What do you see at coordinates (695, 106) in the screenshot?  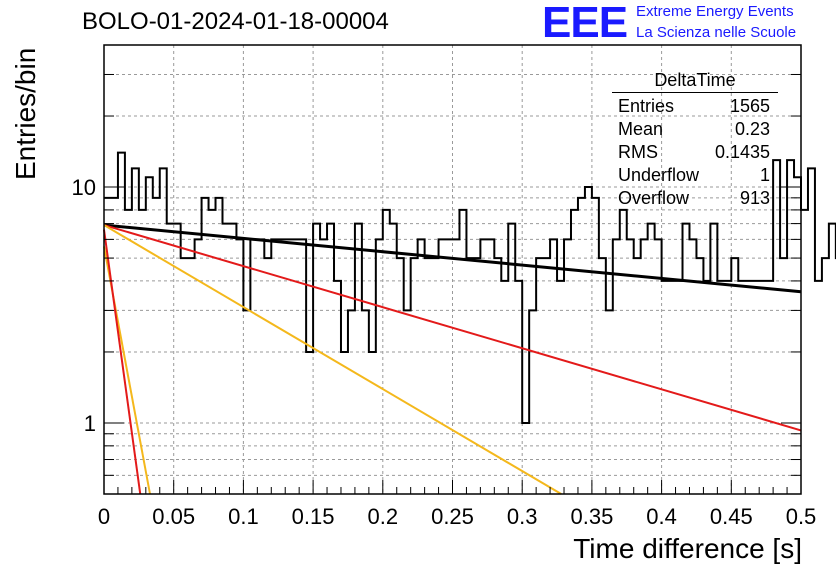 I see `stats-row: Entries 1565` at bounding box center [695, 106].